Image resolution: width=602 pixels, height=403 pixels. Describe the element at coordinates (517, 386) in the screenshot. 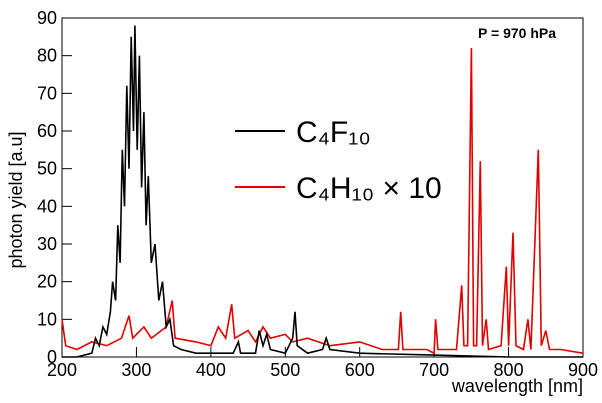

I see `x-axis-label: wavelength [nm]` at that location.